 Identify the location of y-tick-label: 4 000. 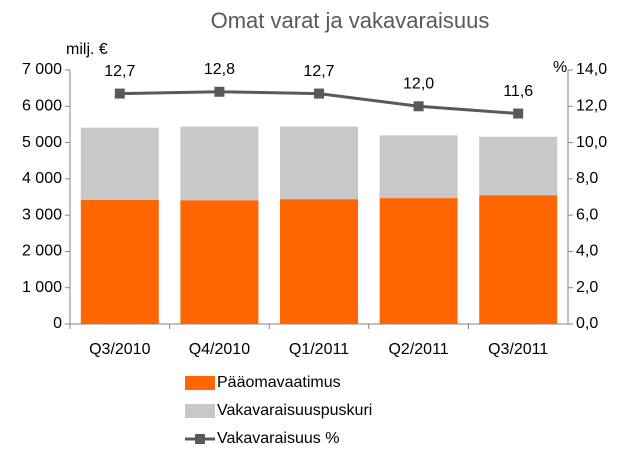
(42, 178).